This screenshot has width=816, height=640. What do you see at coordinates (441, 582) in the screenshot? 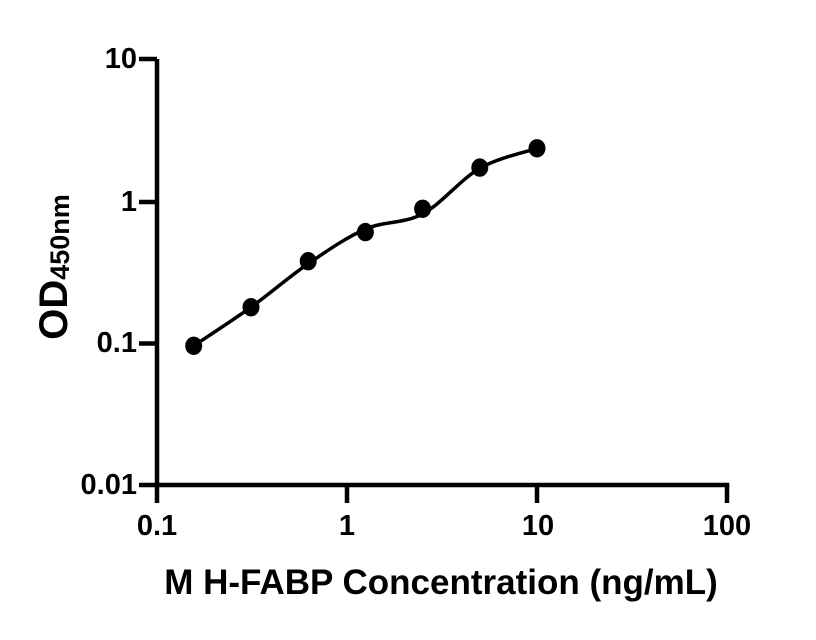
I see `x-axis-title: M H-FABP Concentration (ng/mL)` at bounding box center [441, 582].